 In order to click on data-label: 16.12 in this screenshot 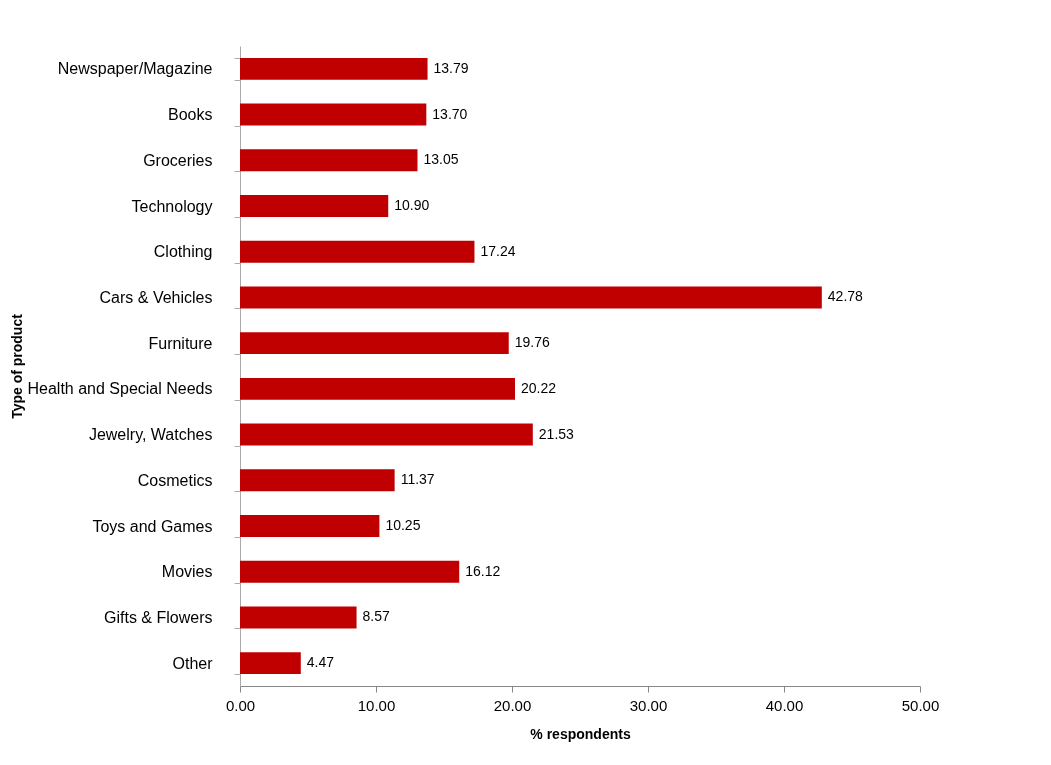, I will do `click(483, 570)`.